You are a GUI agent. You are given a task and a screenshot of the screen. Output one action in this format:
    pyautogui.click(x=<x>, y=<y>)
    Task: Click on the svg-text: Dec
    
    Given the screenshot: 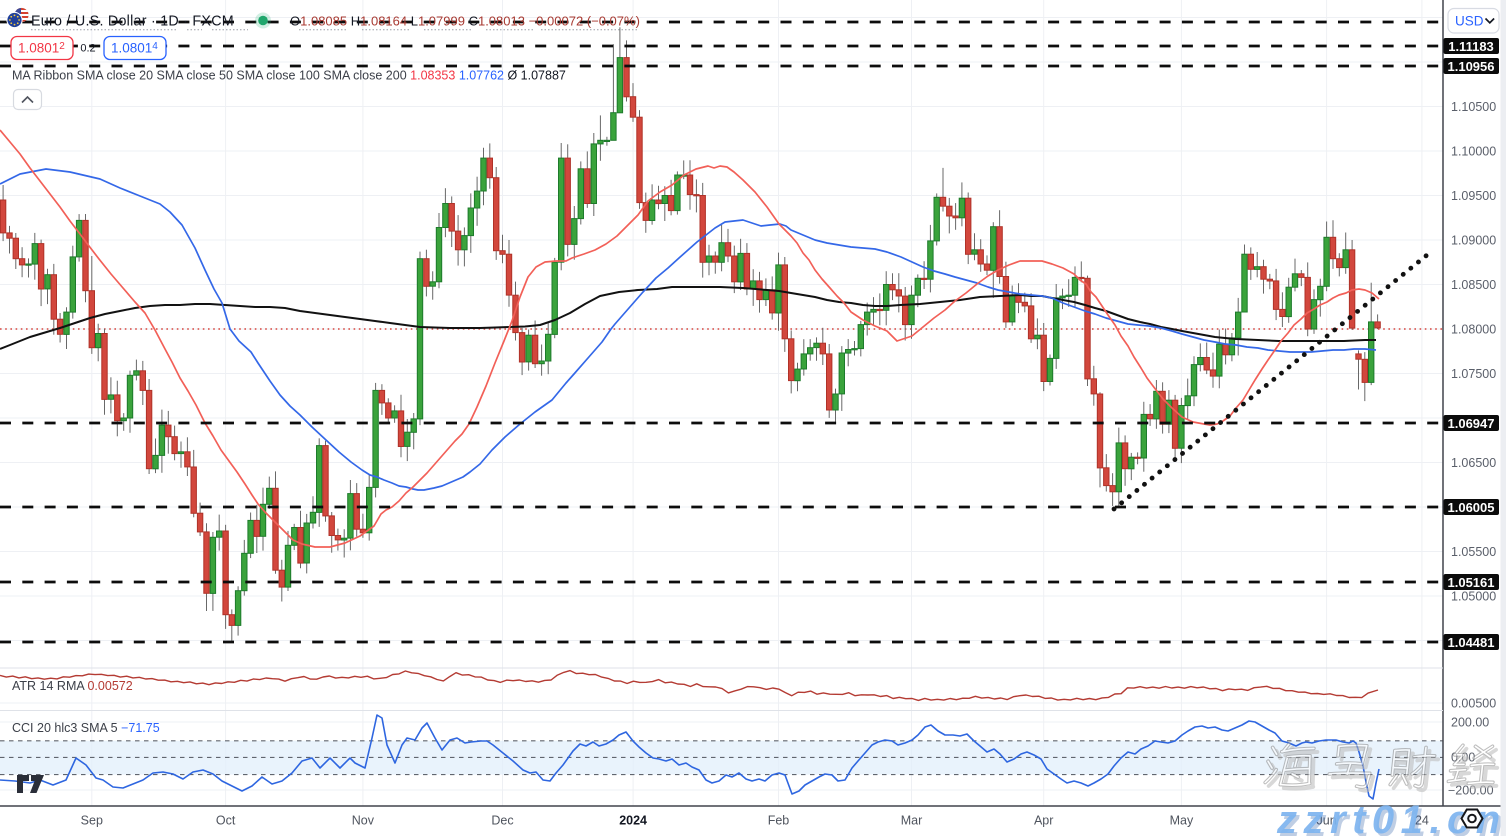 What is the action you would take?
    pyautogui.click(x=502, y=821)
    